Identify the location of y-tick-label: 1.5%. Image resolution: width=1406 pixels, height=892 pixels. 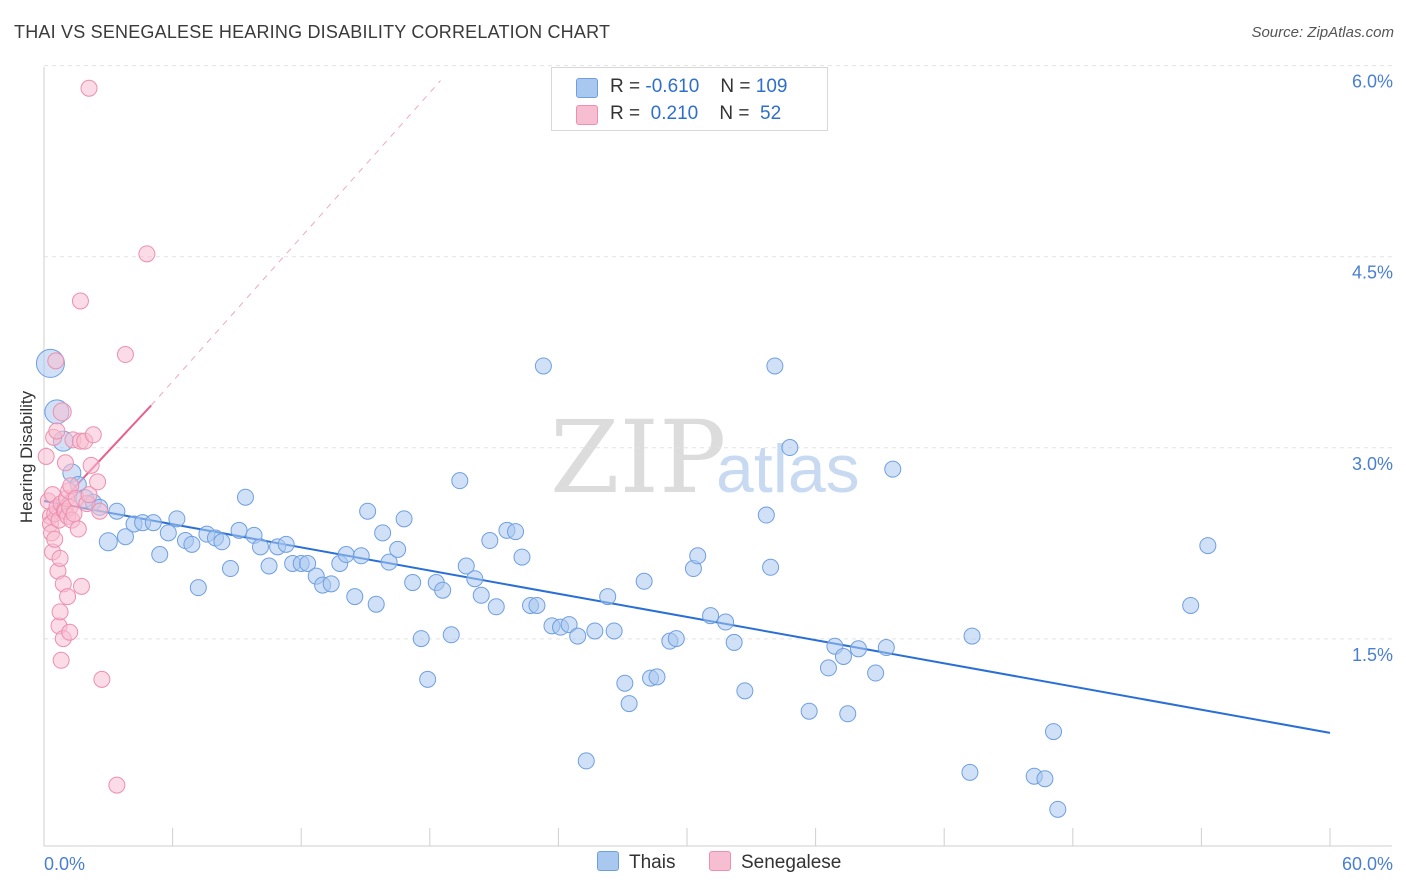
(1372, 655).